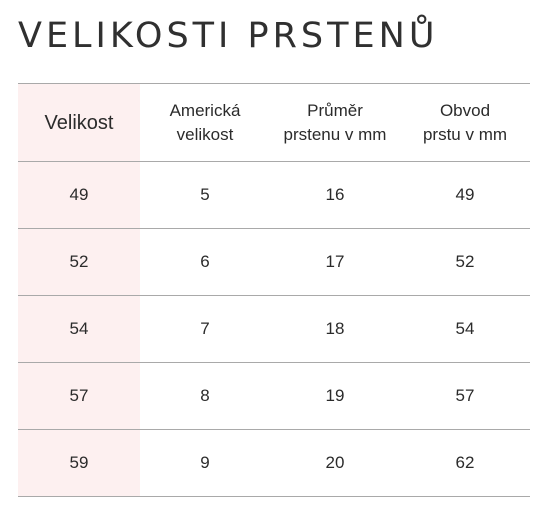  I want to click on header-finger-circumference-line-1: Obvod, so click(465, 110).